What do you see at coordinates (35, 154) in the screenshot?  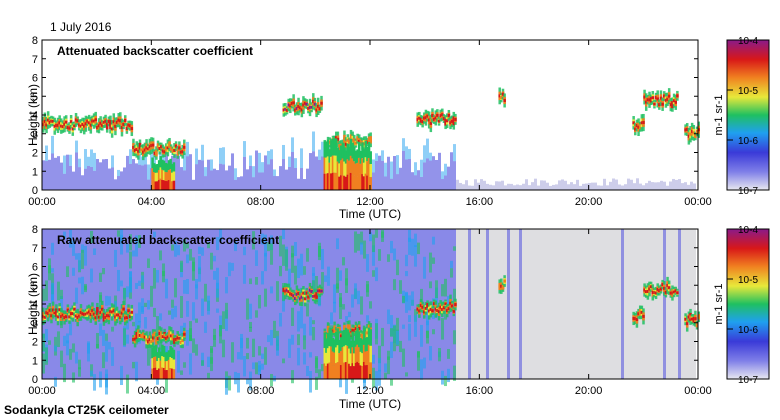 I see `y-tick-label: 2` at bounding box center [35, 154].